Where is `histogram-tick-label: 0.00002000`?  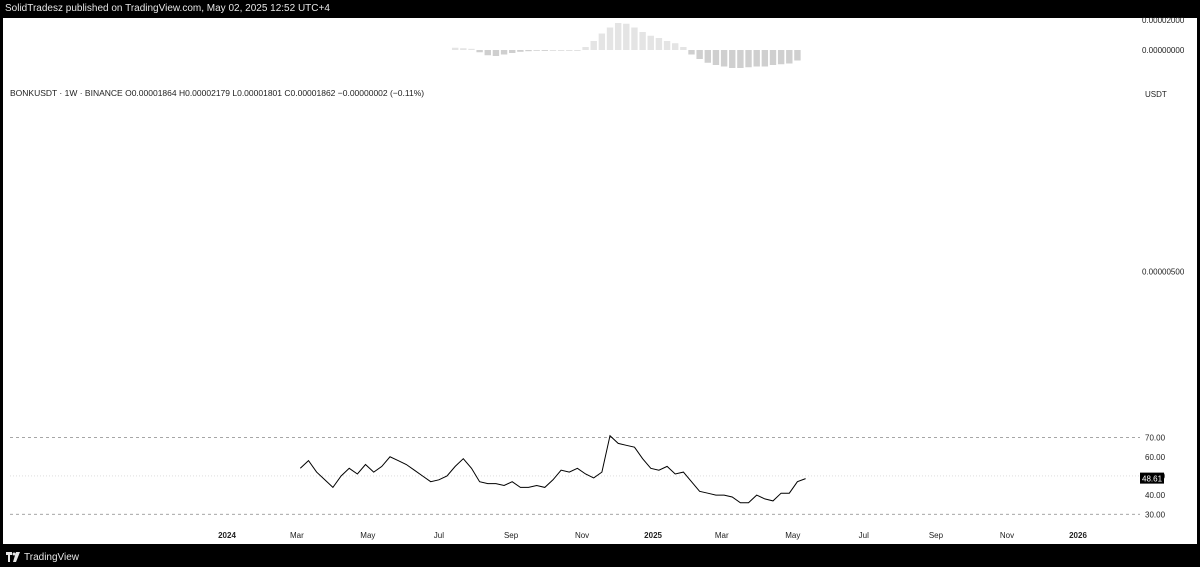 histogram-tick-label: 0.00002000 is located at coordinates (1163, 20).